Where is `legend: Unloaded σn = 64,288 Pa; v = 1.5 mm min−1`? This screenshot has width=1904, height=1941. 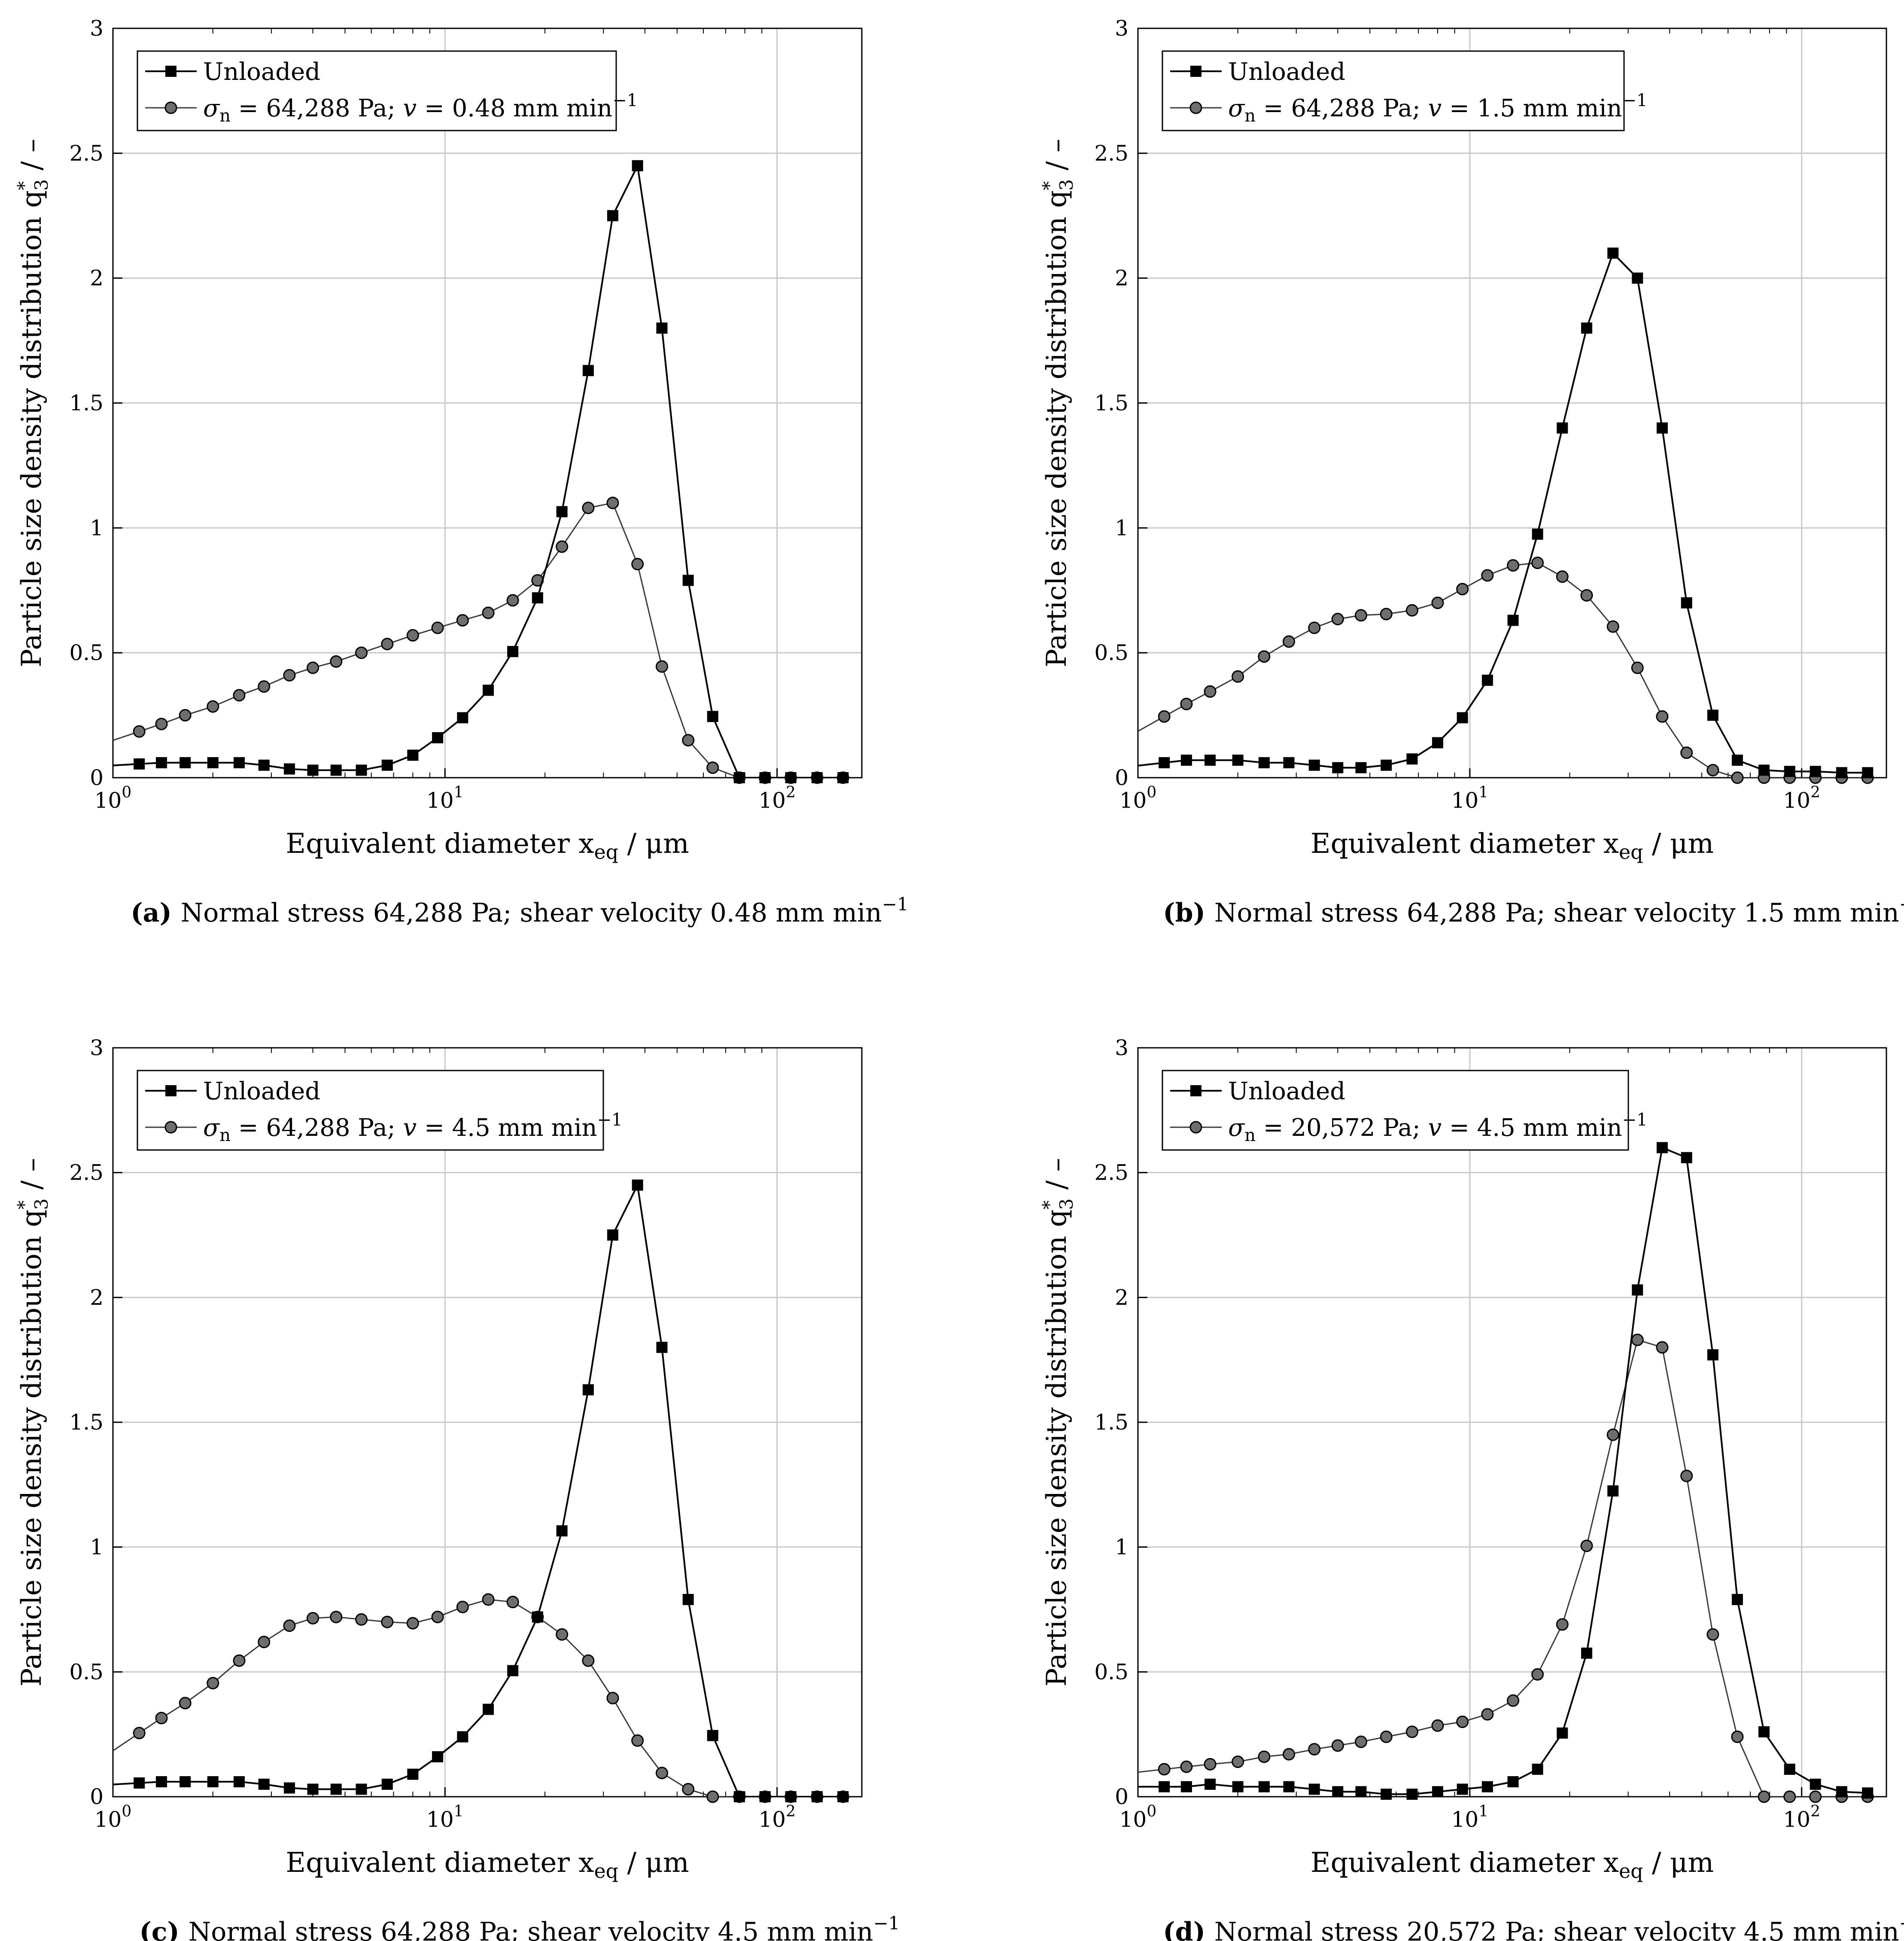 legend: Unloaded σn = 64,288 Pa; v = 1.5 mm min−1 is located at coordinates (1405, 90).